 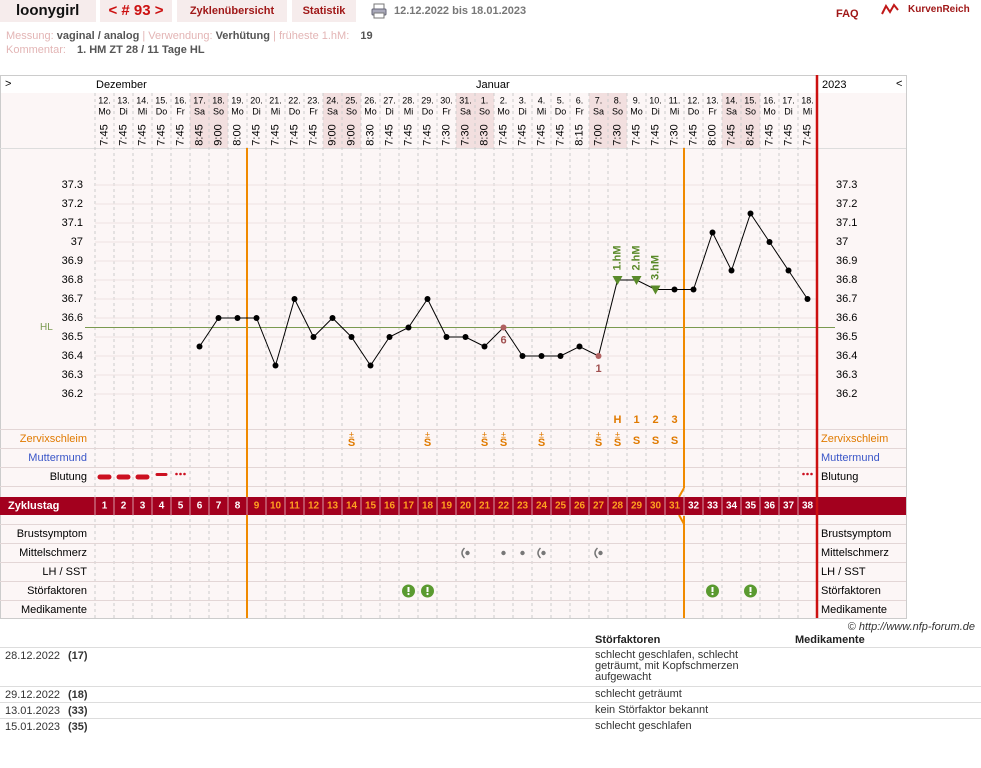 What do you see at coordinates (674, 420) in the screenshot?
I see `mucus-code: 3` at bounding box center [674, 420].